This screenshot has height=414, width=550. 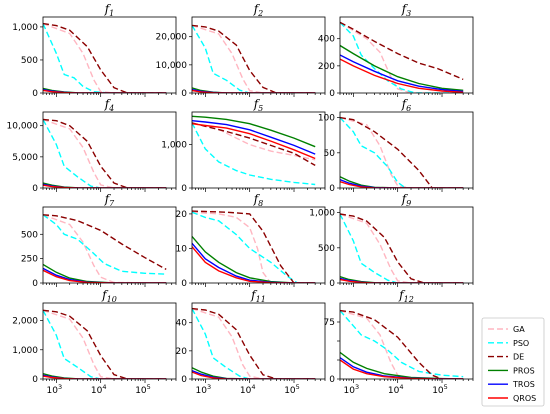 I want to click on panel-title: f5, so click(x=258, y=105).